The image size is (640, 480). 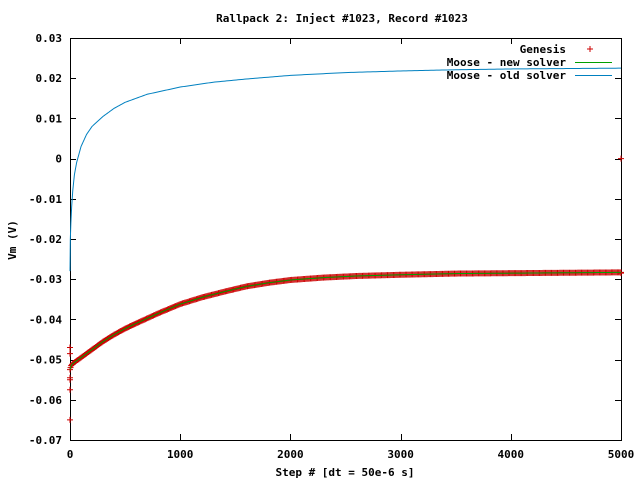 I want to click on y-tick-label: -0.06, so click(x=45, y=400).